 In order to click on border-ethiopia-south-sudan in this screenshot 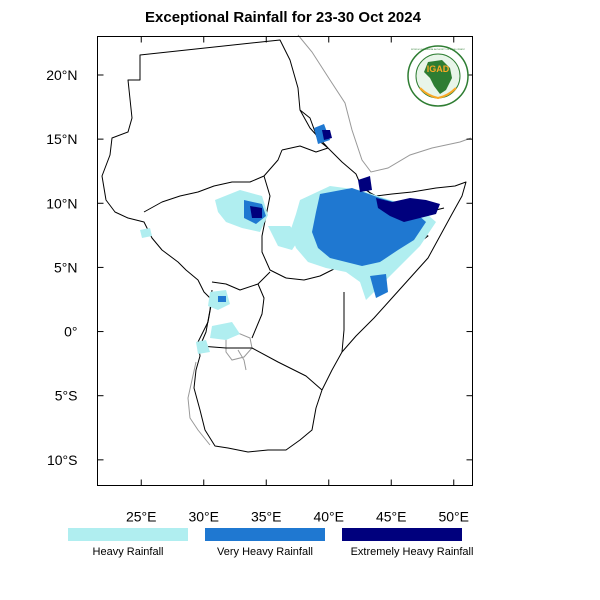, I will do `click(274, 227)`.